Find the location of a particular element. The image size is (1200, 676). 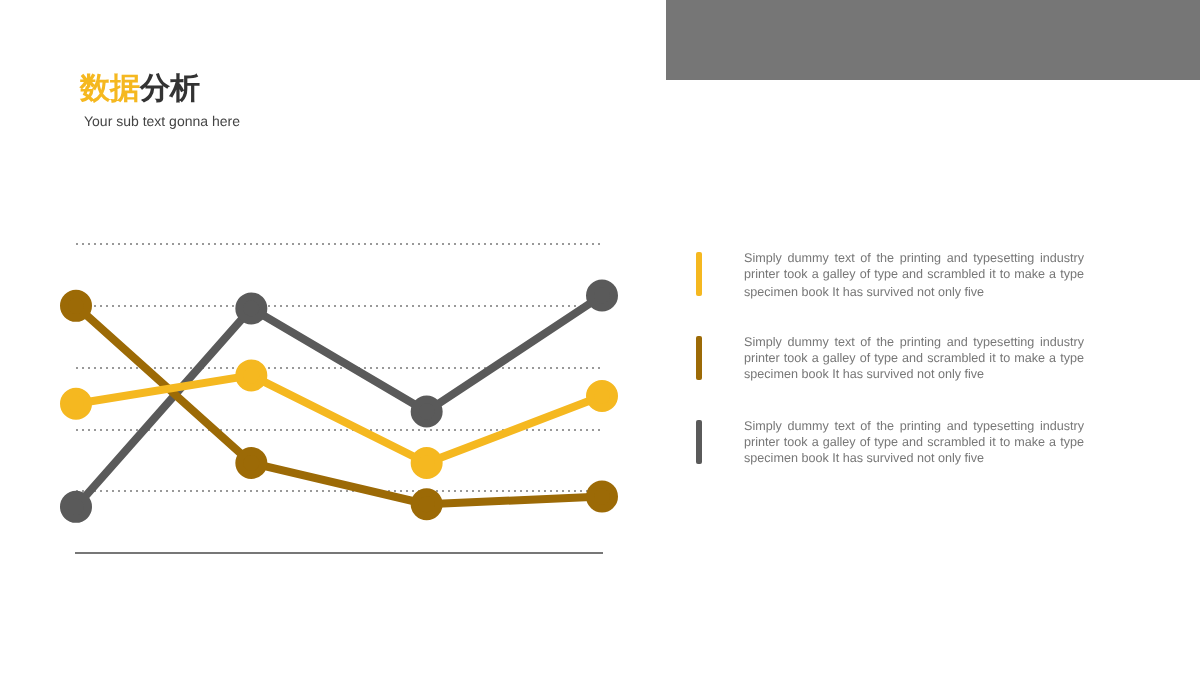

chart-title: 数据分析 is located at coordinates (140, 88).